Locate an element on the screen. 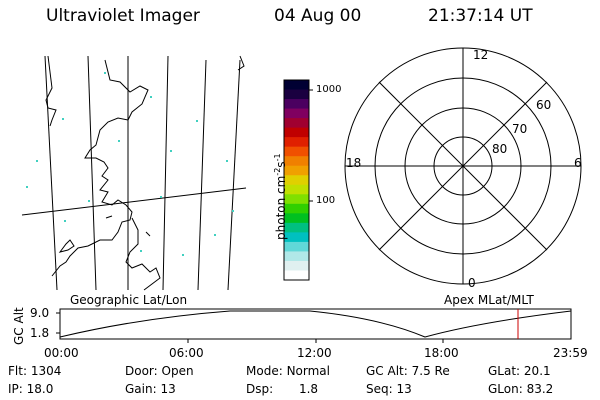  time-tick-0000: 00:00 is located at coordinates (61, 353).